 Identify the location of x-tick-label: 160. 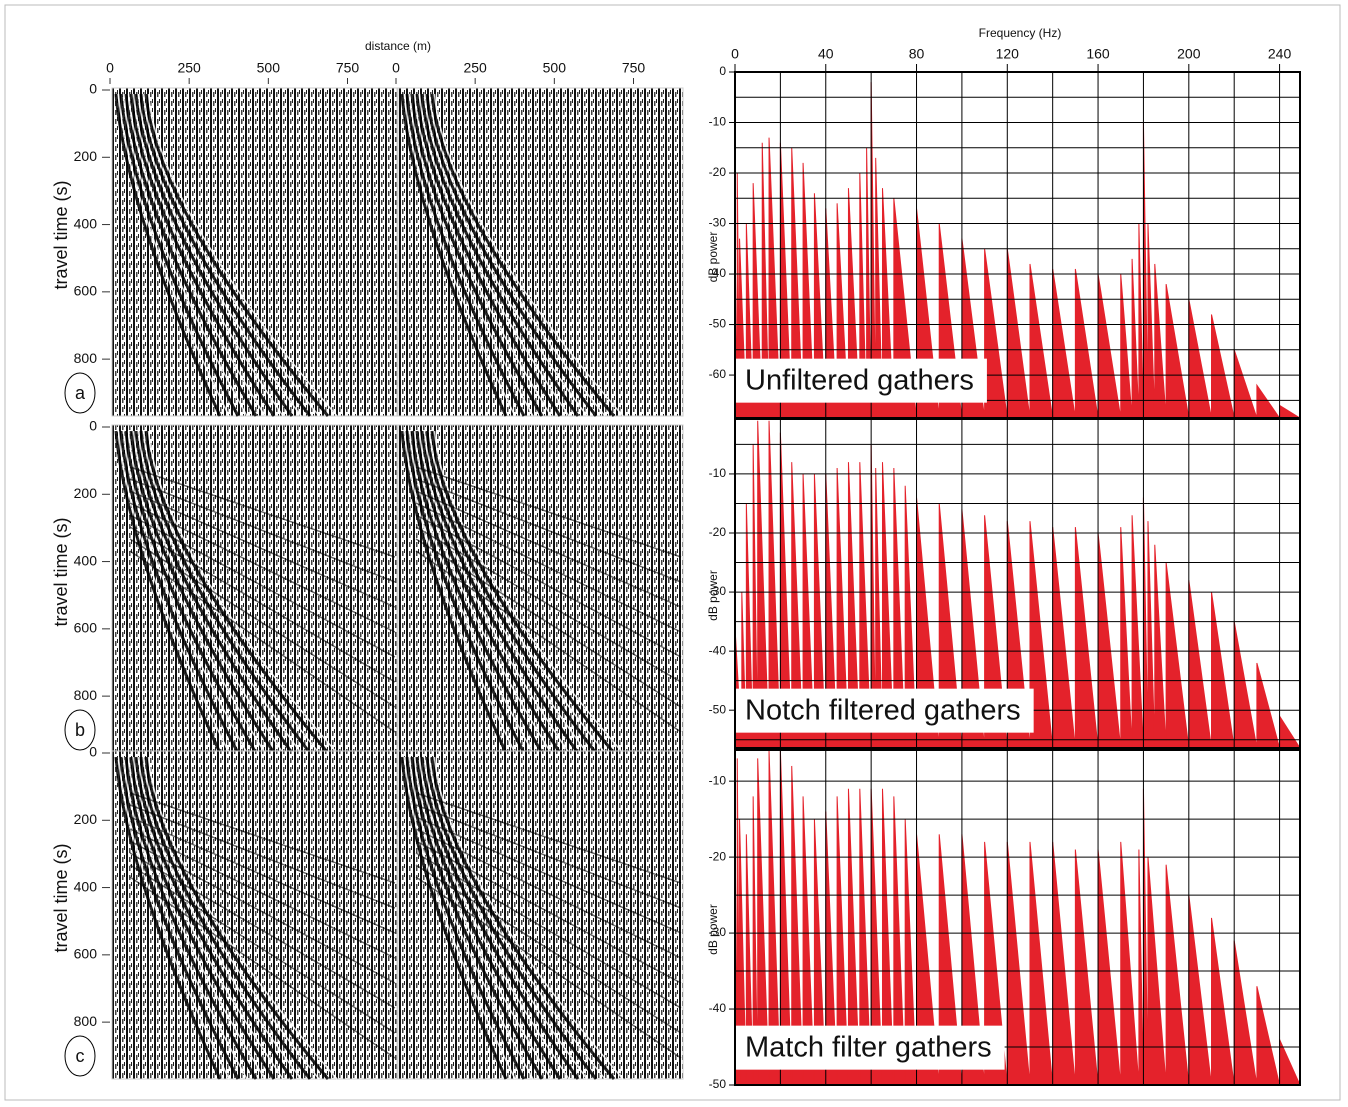
(1098, 54).